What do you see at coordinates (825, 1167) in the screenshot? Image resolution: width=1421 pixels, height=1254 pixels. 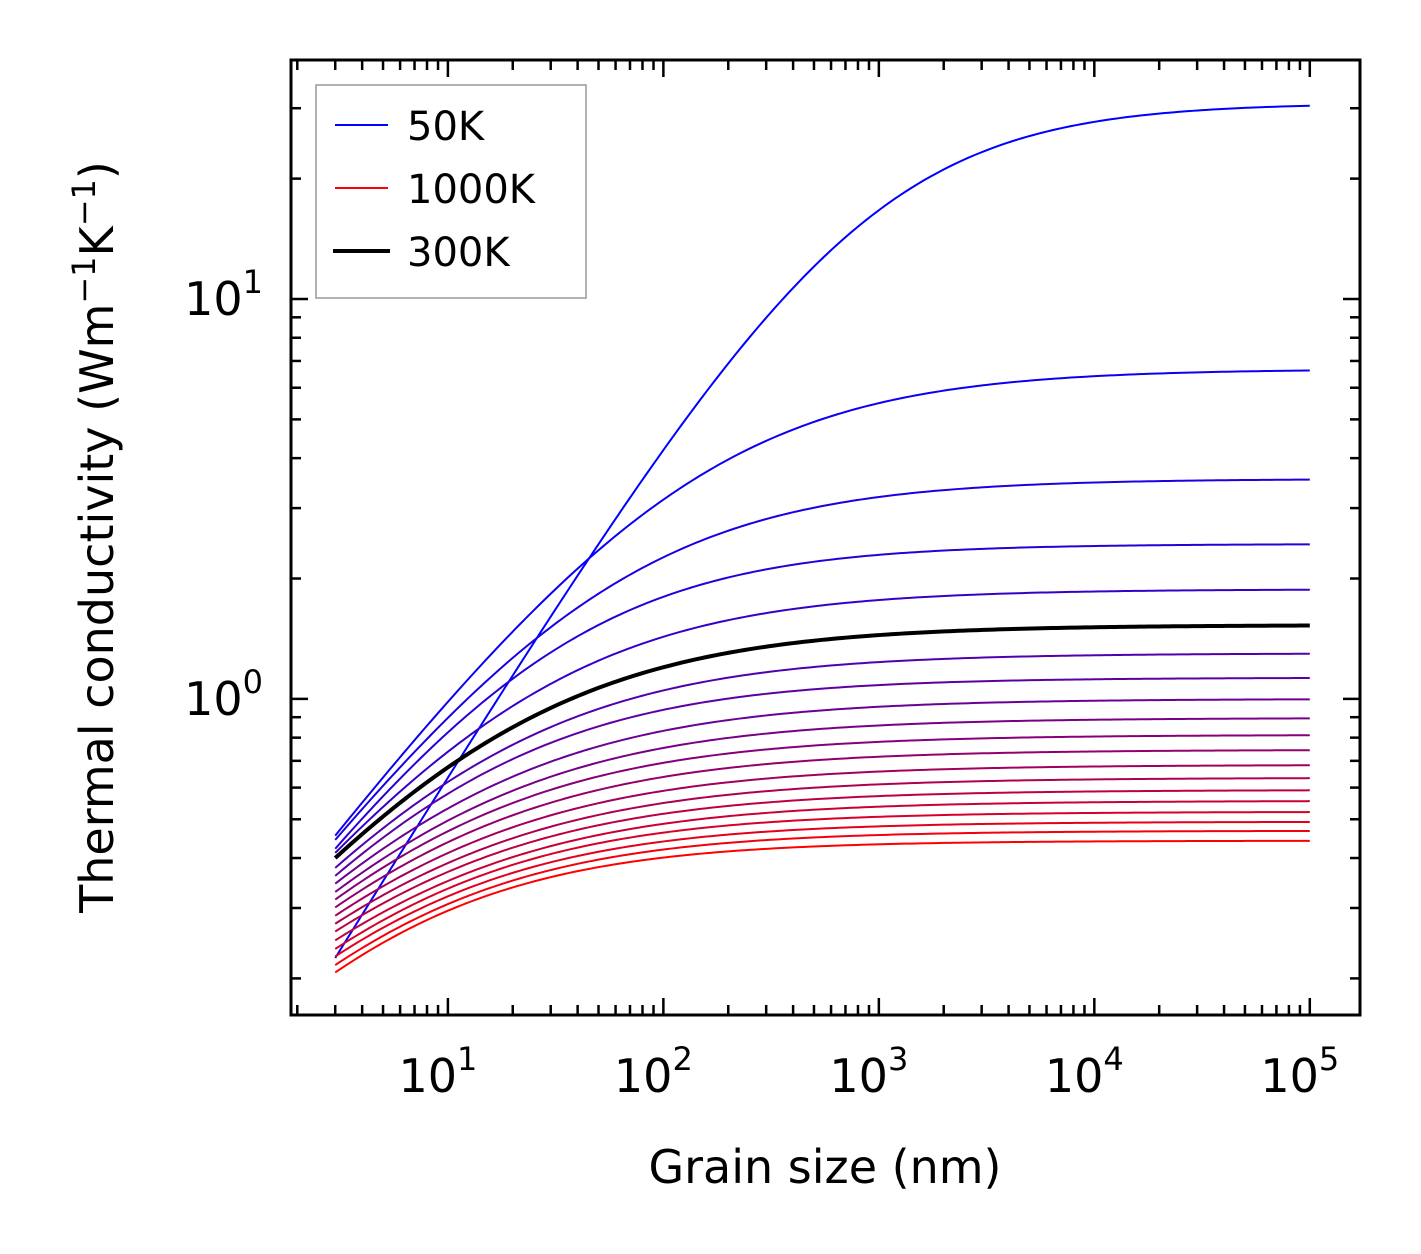 I see `x-axis-title: Grain size (nm)` at bounding box center [825, 1167].